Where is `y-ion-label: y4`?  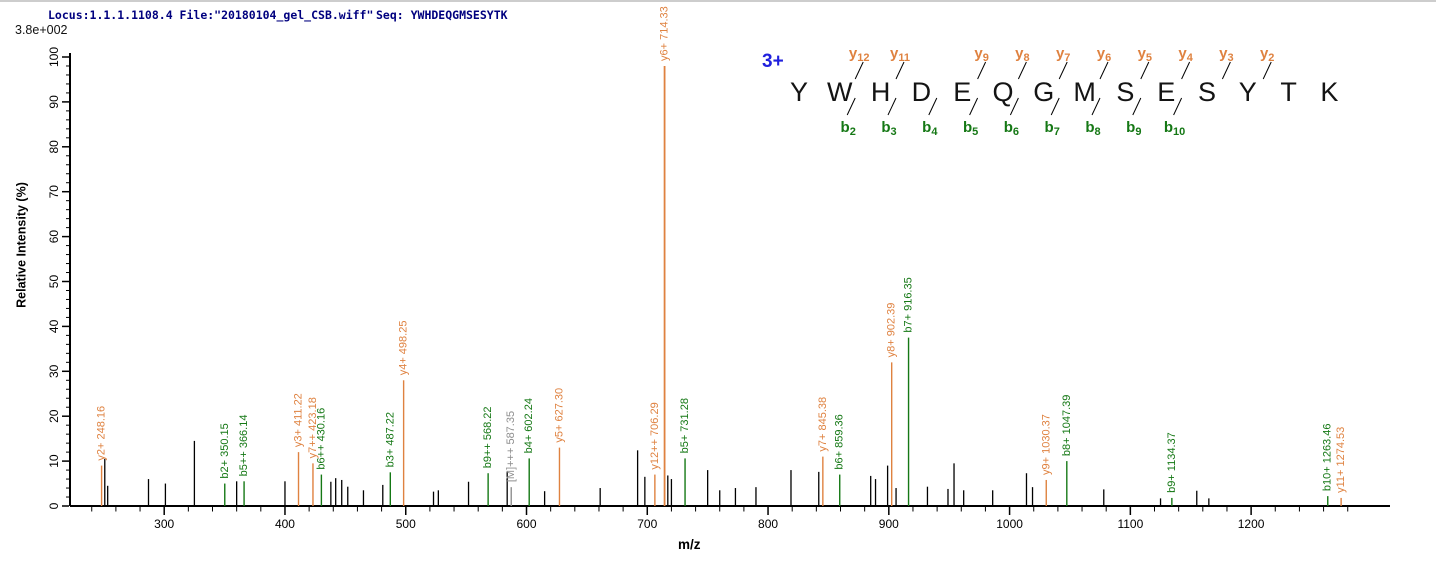 y-ion-label: y4 is located at coordinates (1185, 54).